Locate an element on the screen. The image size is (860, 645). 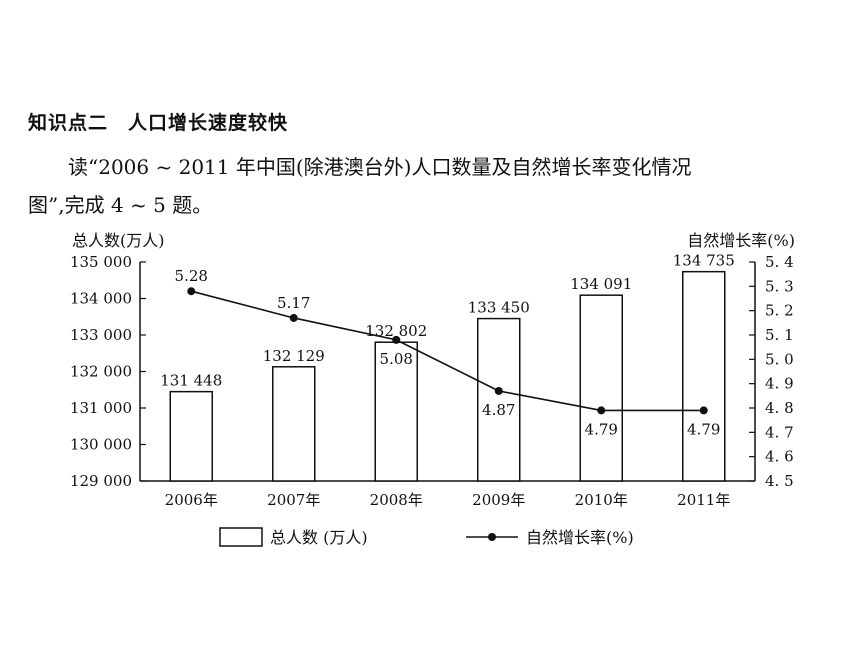
left-tick-label: 132 000 is located at coordinates (101, 372).